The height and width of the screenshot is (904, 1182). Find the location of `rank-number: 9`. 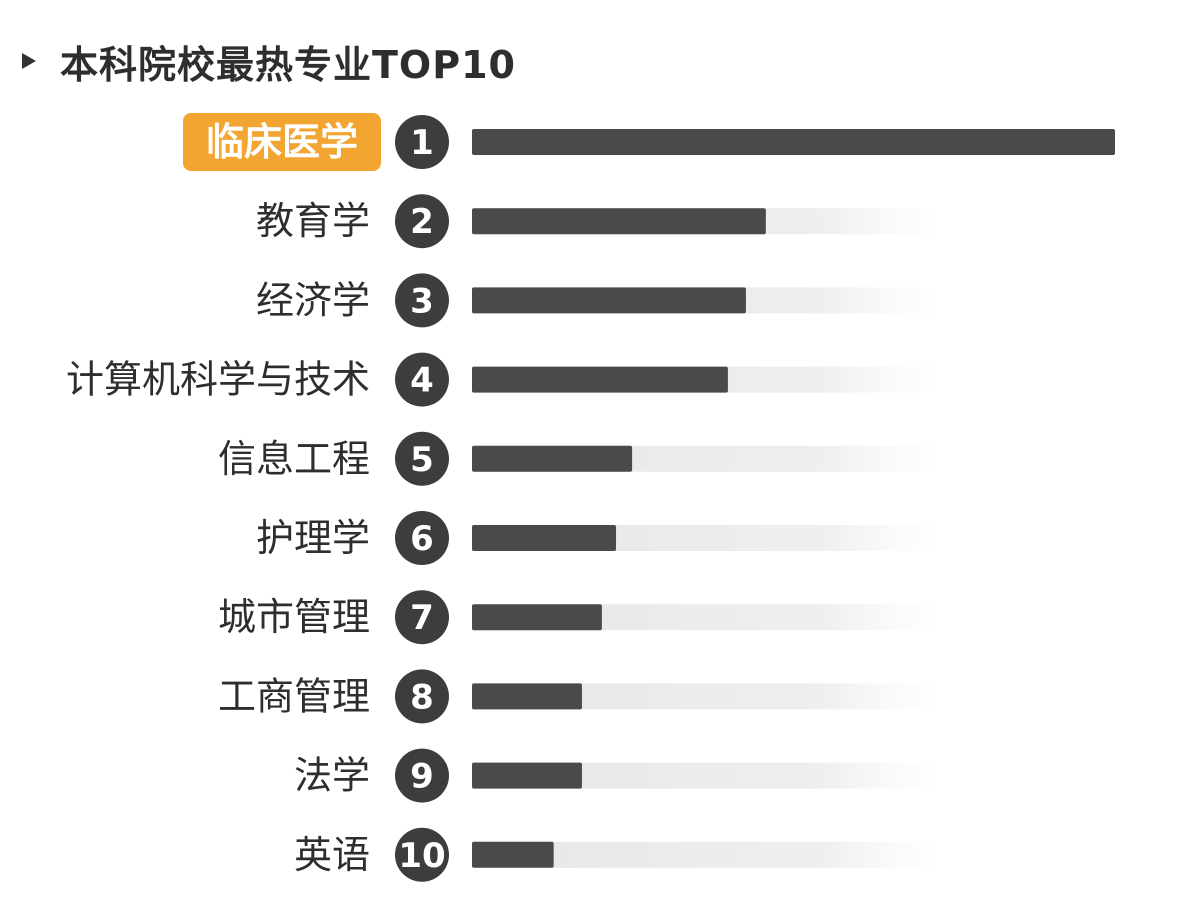

rank-number: 9 is located at coordinates (422, 777).